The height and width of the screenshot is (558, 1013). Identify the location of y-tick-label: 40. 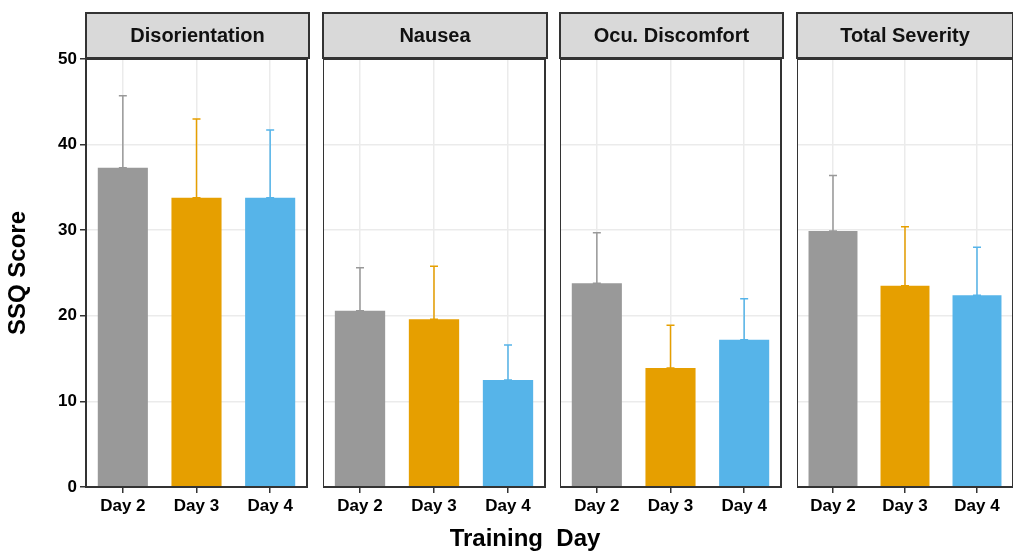
(67, 144).